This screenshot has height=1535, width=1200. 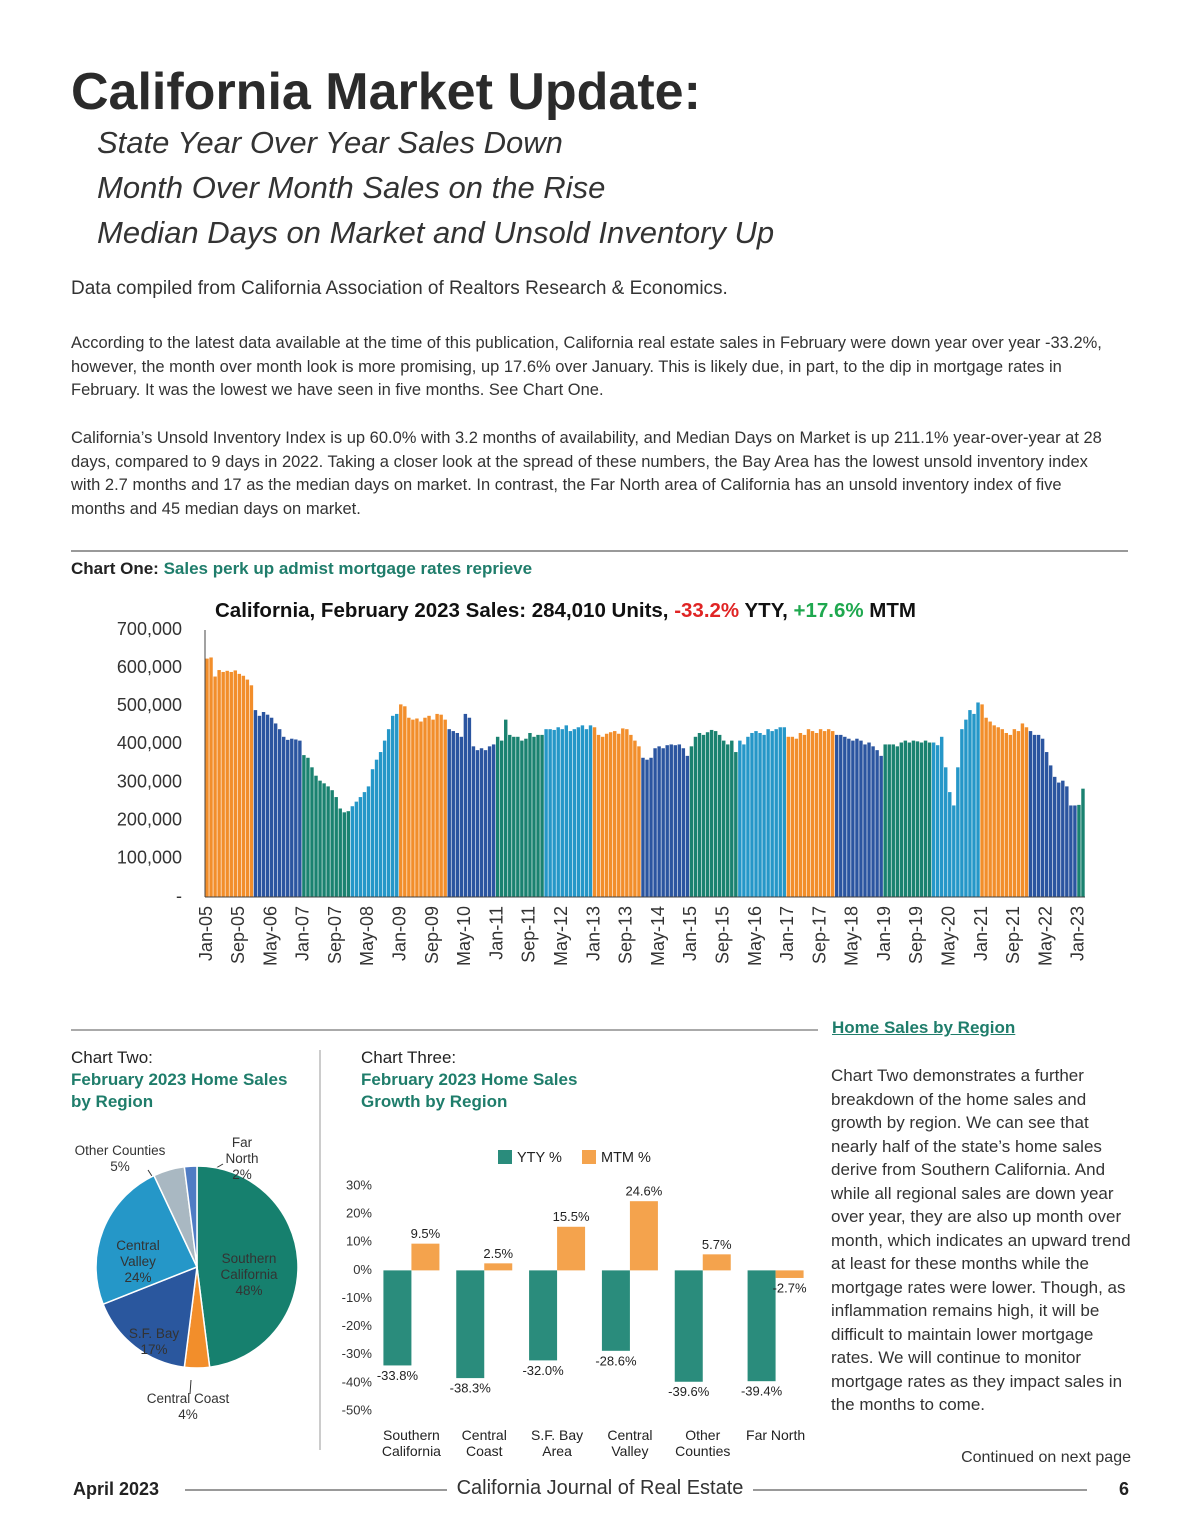 I want to click on data-label: 15.5%, so click(x=571, y=1216).